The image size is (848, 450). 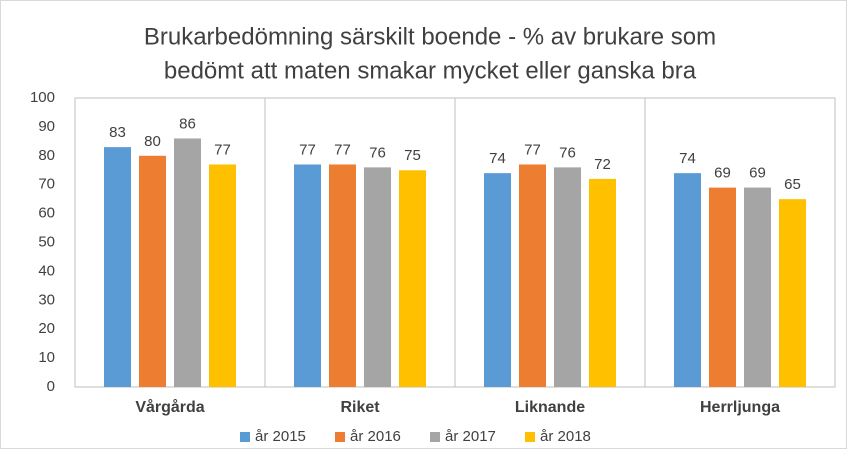 What do you see at coordinates (46, 184) in the screenshot?
I see `y-tick-label: 70` at bounding box center [46, 184].